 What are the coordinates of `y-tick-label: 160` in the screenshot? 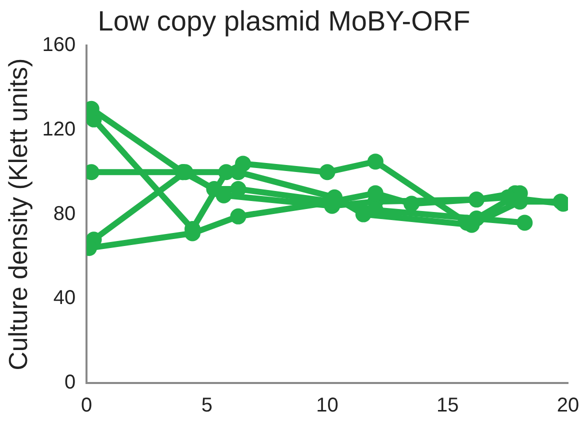 It's located at (59, 45).